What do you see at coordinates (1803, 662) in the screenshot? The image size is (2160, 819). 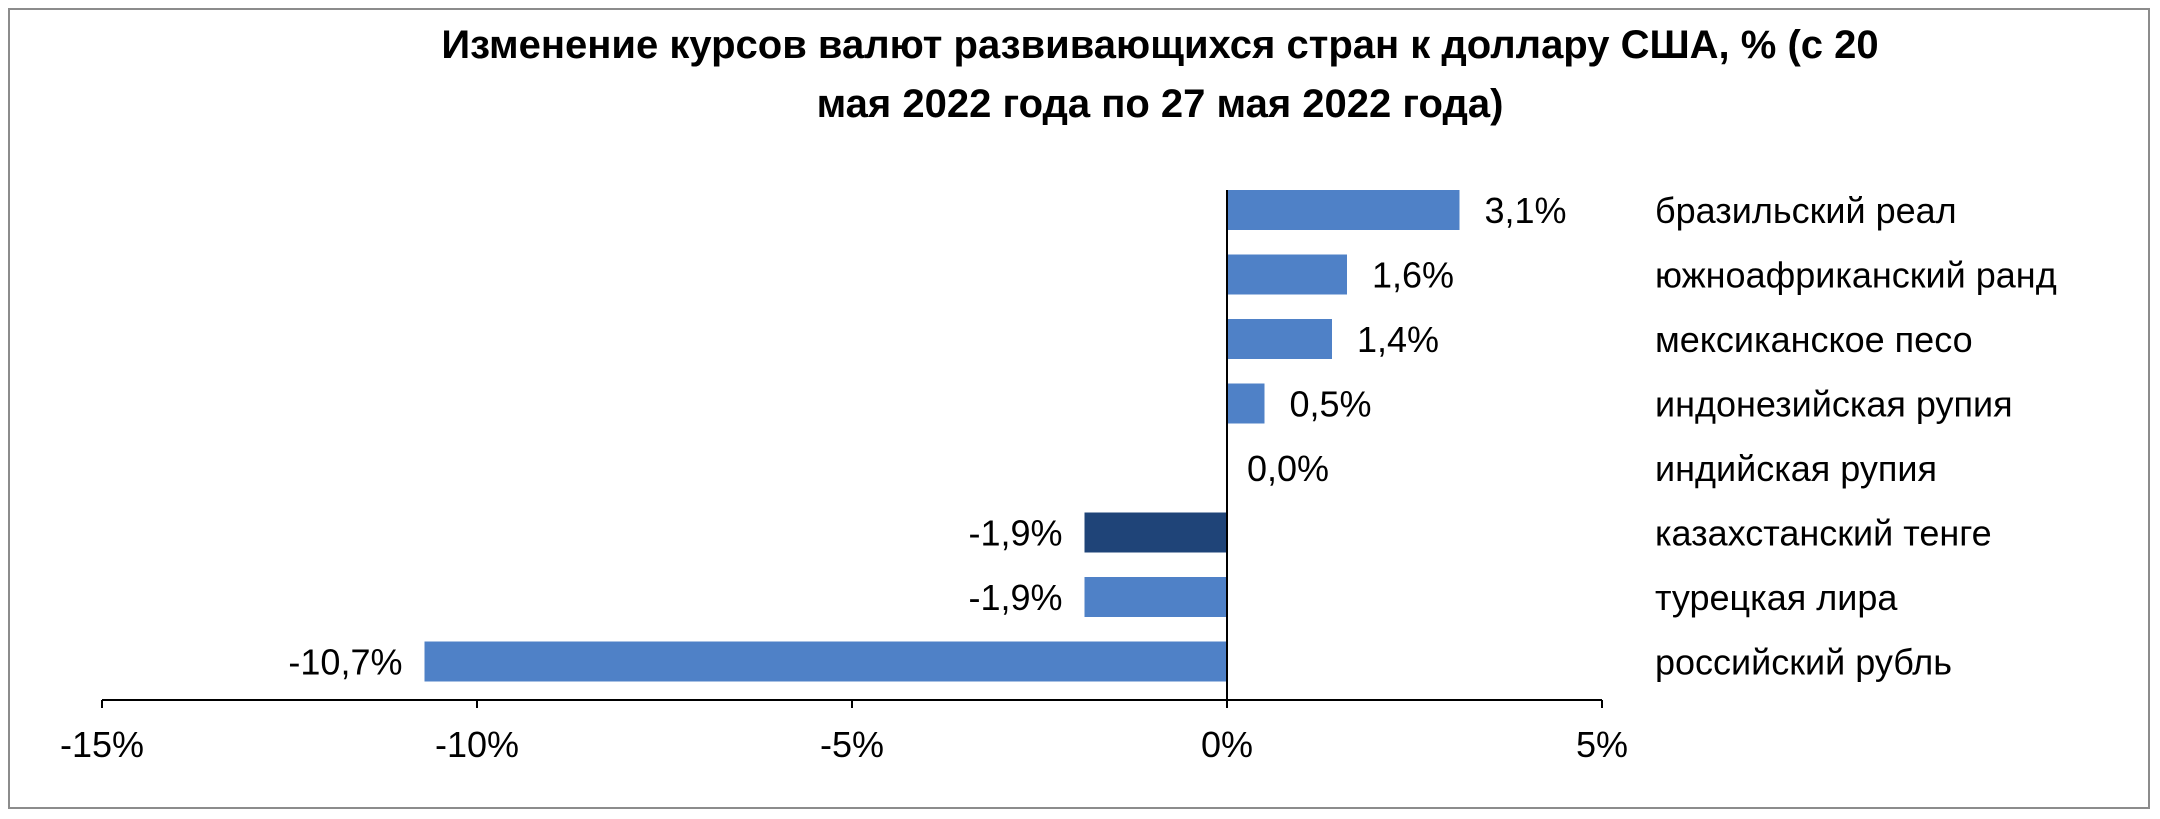 I see `category-label-8: российский рубль` at bounding box center [1803, 662].